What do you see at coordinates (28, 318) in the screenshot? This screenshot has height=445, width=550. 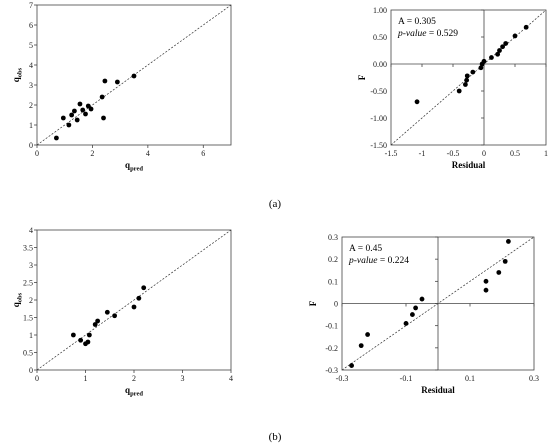 I see `y-tick-label: 1.5` at bounding box center [28, 318].